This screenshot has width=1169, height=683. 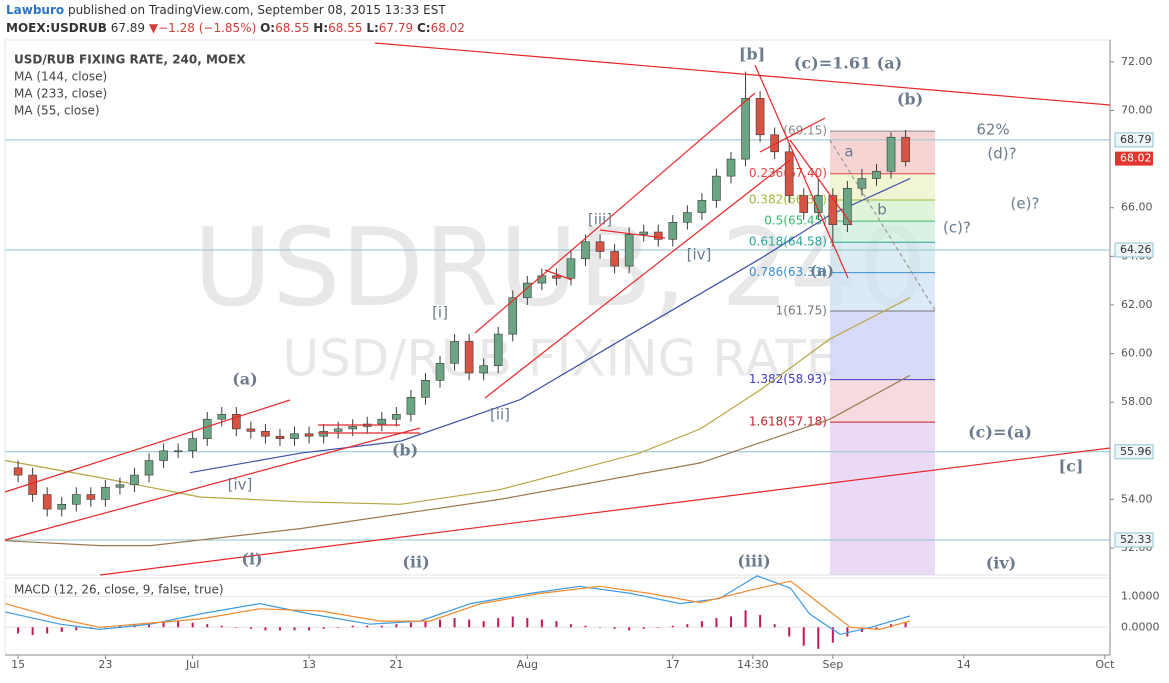 I want to click on high: 68.55, so click(x=345, y=28).